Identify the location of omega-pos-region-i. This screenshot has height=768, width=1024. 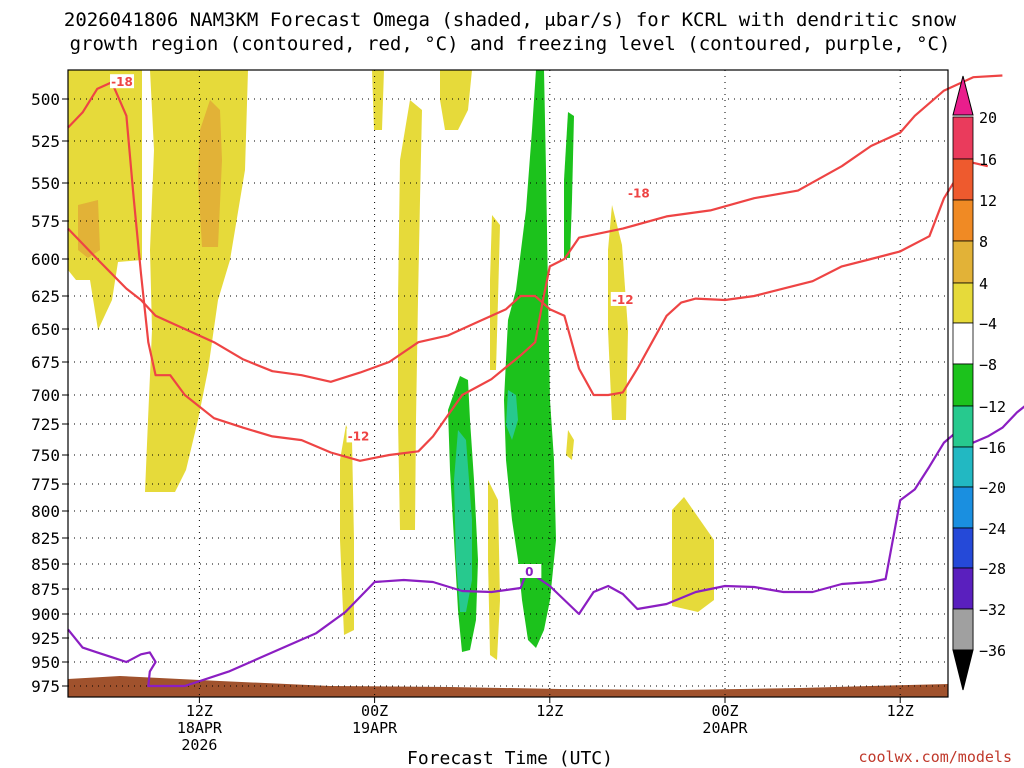
(570, 445).